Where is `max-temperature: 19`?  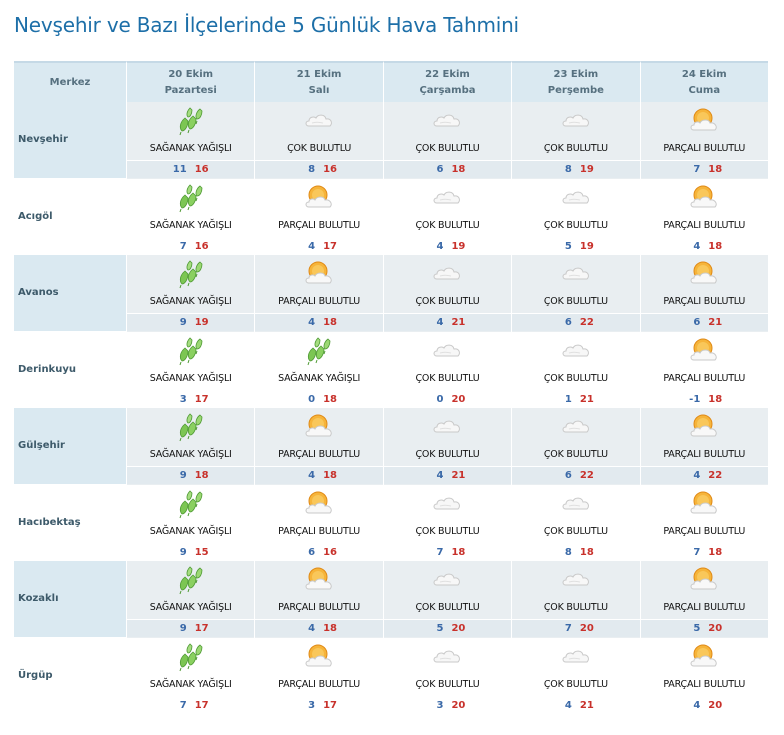 max-temperature: 19 is located at coordinates (458, 246).